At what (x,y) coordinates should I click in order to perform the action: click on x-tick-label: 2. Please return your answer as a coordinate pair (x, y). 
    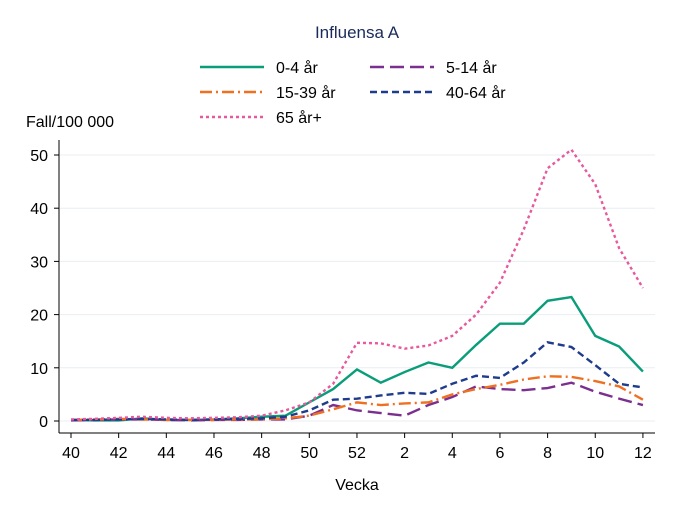
    Looking at the image, I should click on (404, 453).